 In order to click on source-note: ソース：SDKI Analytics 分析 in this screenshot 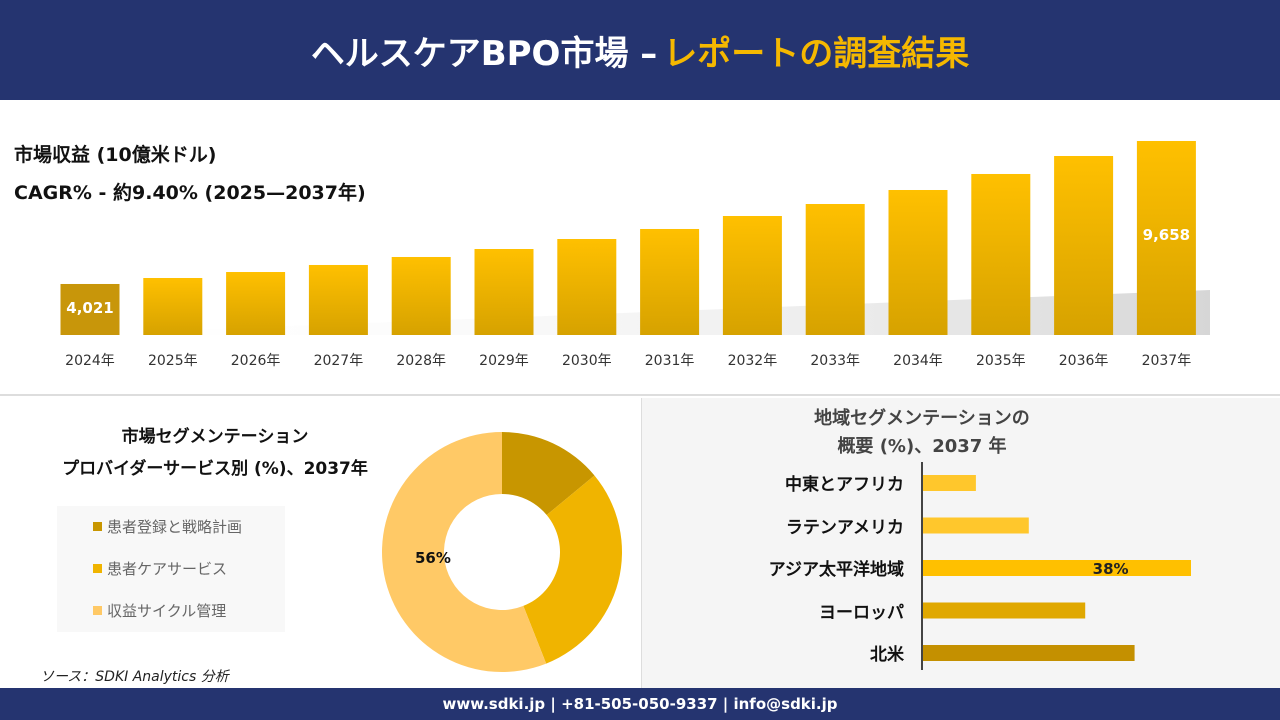, I will do `click(134, 677)`.